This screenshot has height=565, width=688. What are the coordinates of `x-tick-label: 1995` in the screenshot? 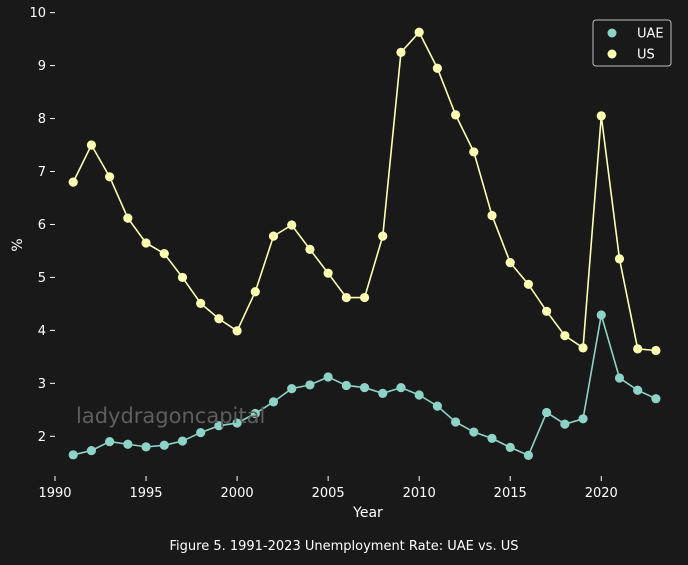 It's located at (145, 493).